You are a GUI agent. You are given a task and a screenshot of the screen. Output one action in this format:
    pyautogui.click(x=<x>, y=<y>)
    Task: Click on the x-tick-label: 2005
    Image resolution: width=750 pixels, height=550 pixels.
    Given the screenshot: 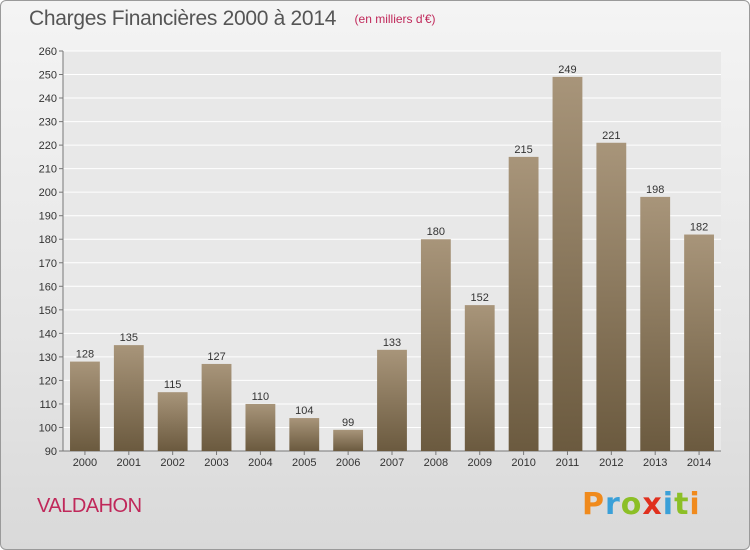 What is the action you would take?
    pyautogui.click(x=304, y=463)
    